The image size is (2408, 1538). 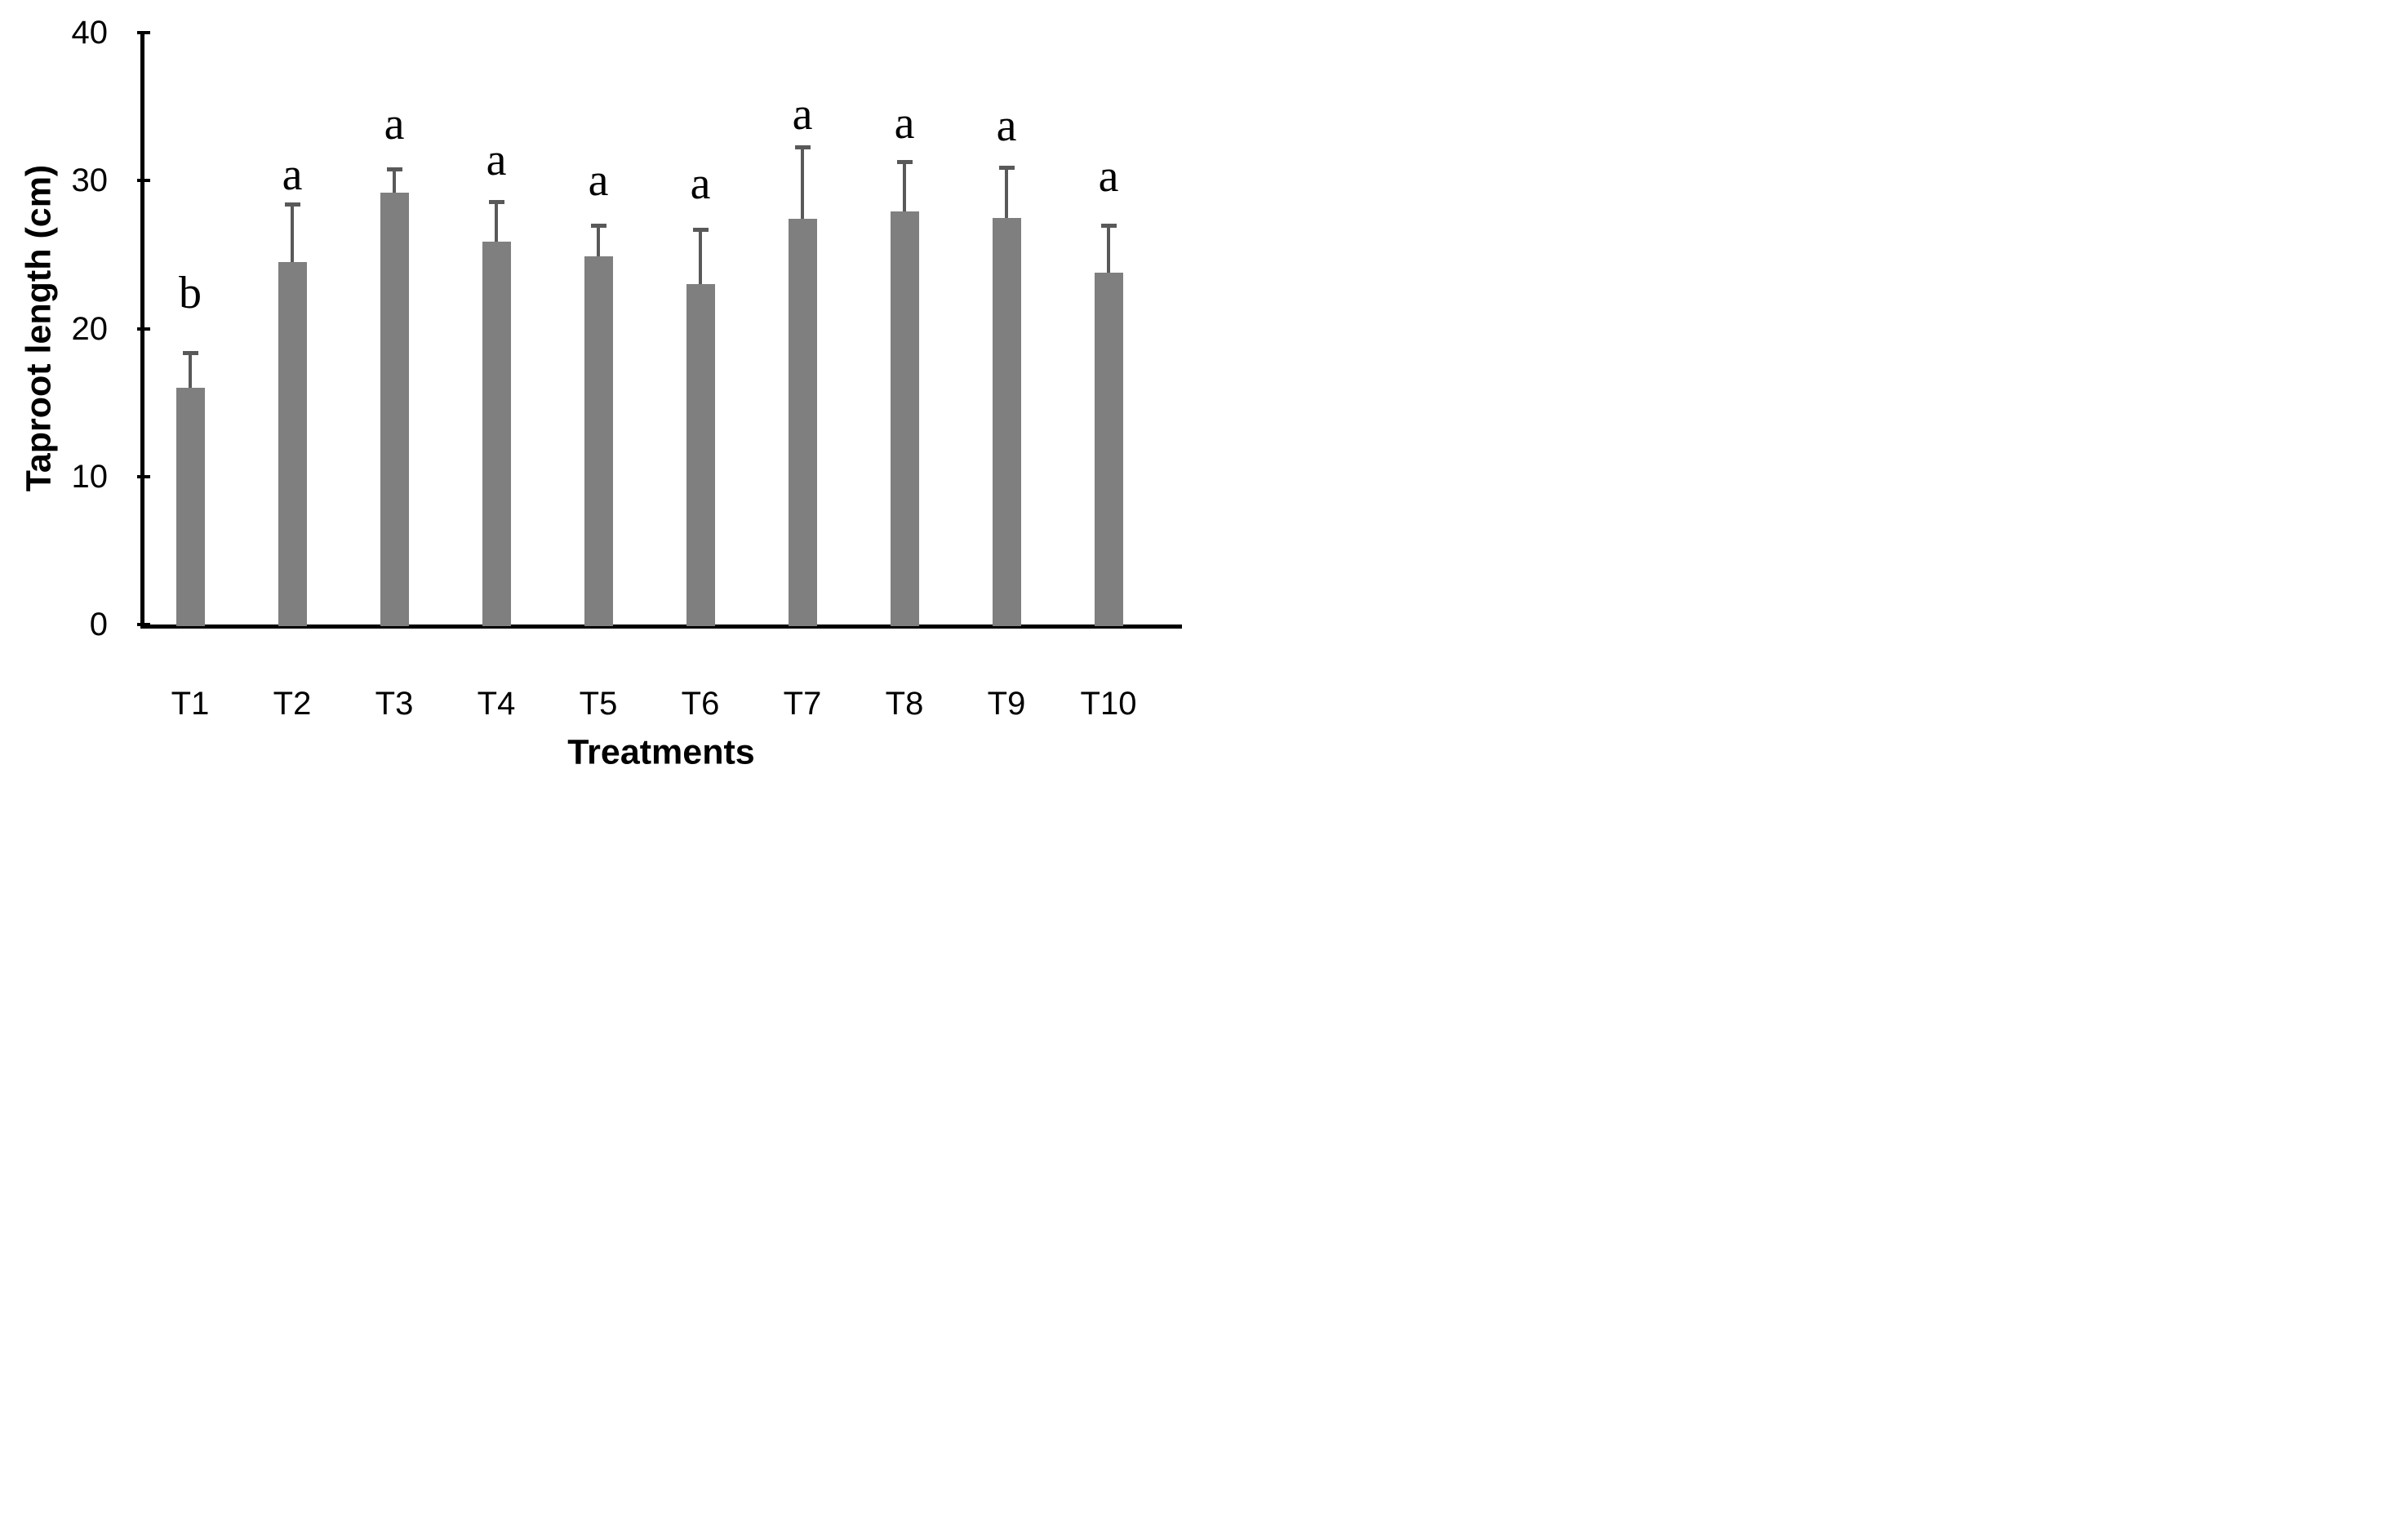 What do you see at coordinates (292, 175) in the screenshot?
I see `significance-letter-t2: a` at bounding box center [292, 175].